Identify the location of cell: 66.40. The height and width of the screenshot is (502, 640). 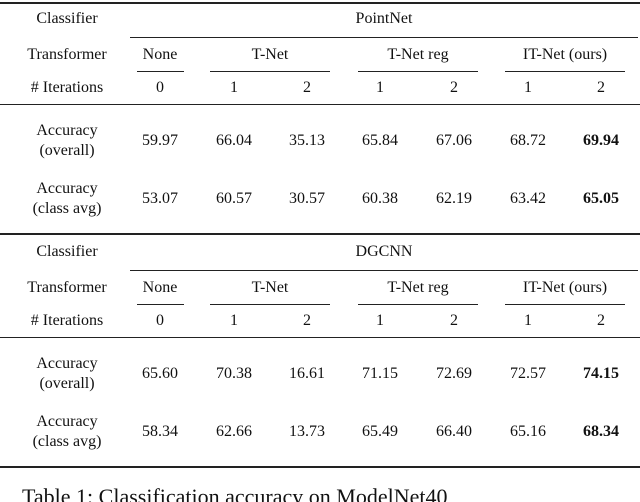
(454, 431).